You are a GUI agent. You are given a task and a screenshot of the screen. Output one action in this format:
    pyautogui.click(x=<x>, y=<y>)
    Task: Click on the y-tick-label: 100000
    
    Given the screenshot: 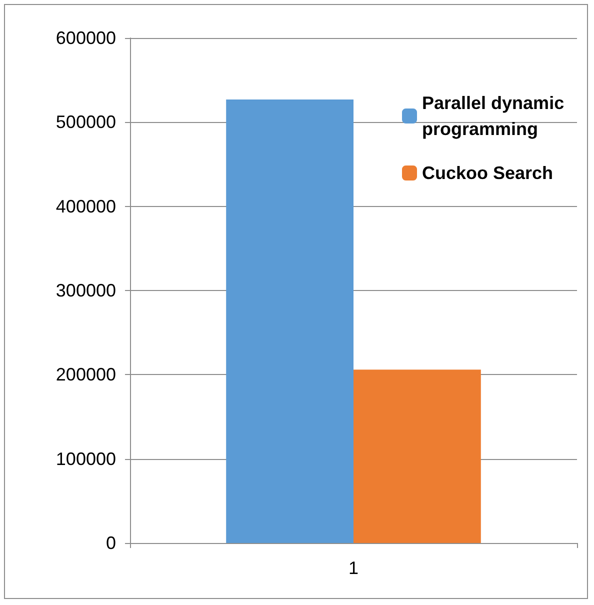 What is the action you would take?
    pyautogui.click(x=86, y=458)
    